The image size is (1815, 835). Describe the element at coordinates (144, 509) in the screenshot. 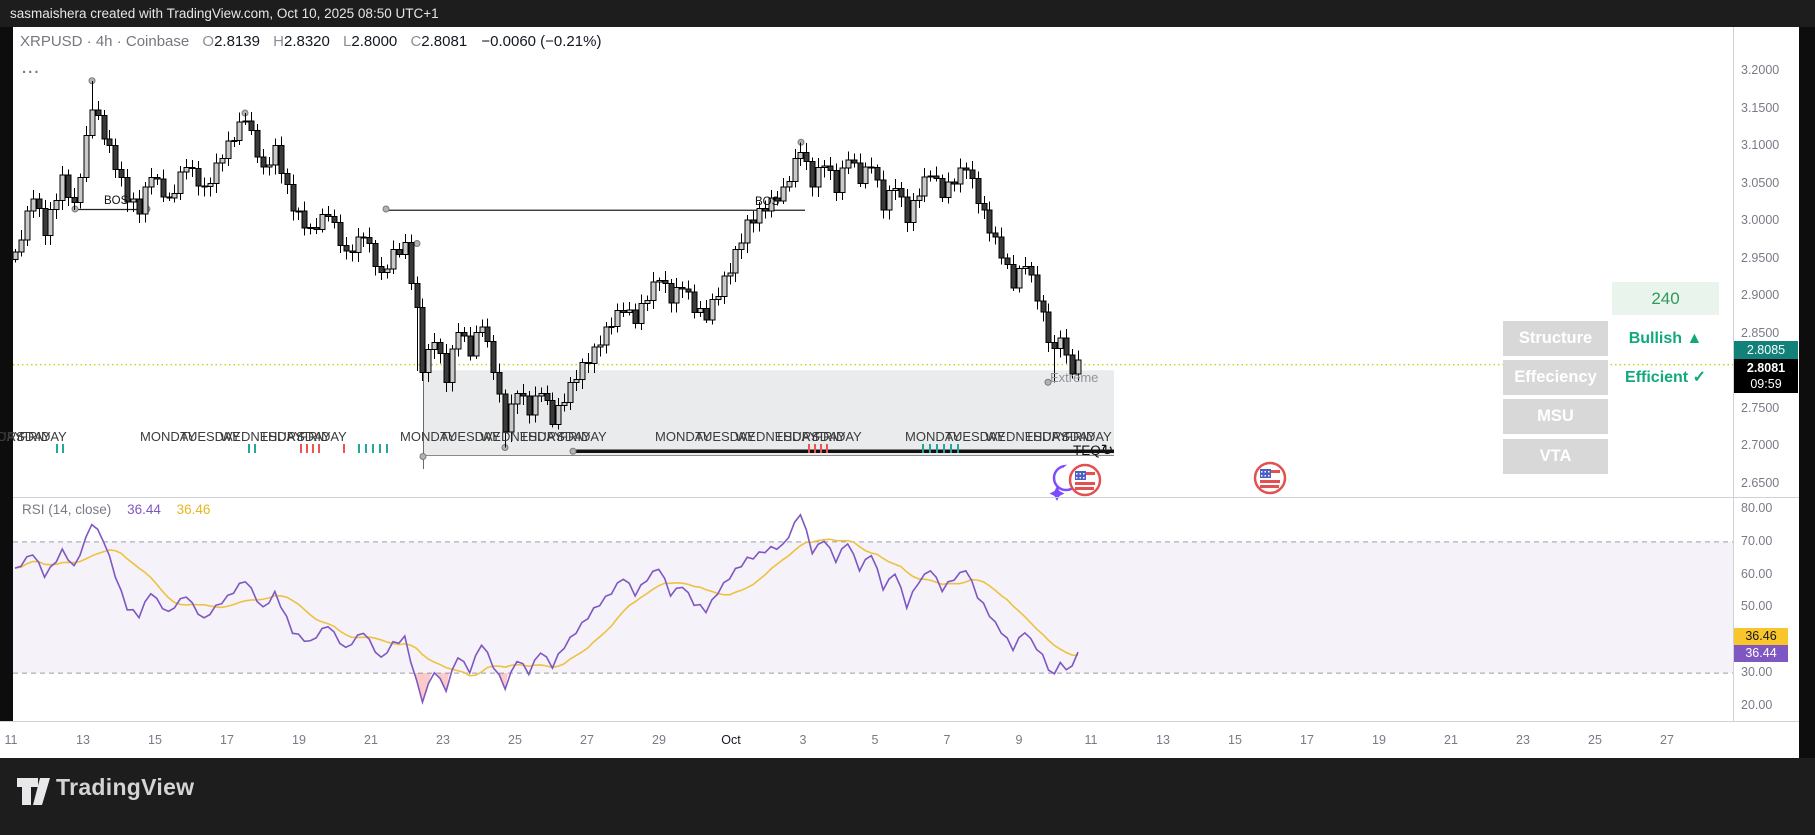

I see `rsi-value: 36.44` at that location.